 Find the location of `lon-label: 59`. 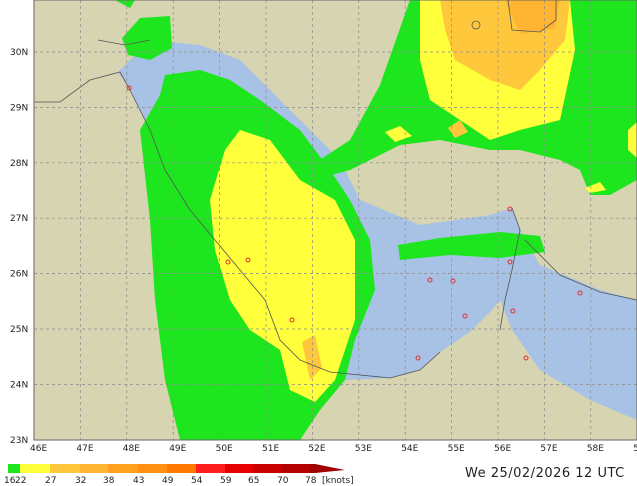

lon-label: 59 is located at coordinates (635, 449).